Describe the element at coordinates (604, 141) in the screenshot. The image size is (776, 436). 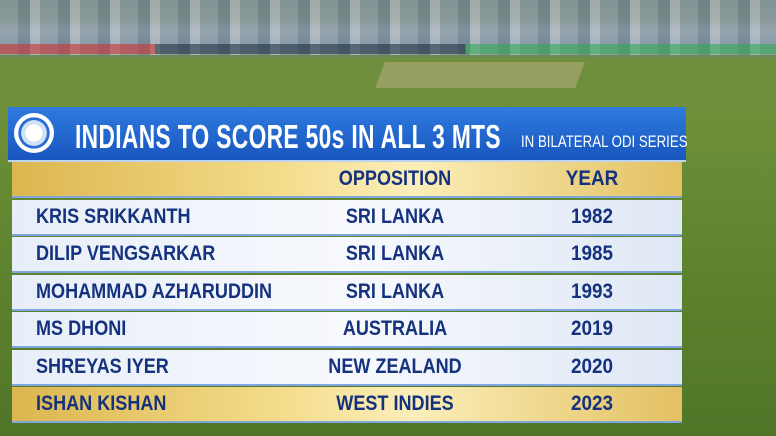
I see `subtitle: IN BILATERAL ODI SERIES` at that location.